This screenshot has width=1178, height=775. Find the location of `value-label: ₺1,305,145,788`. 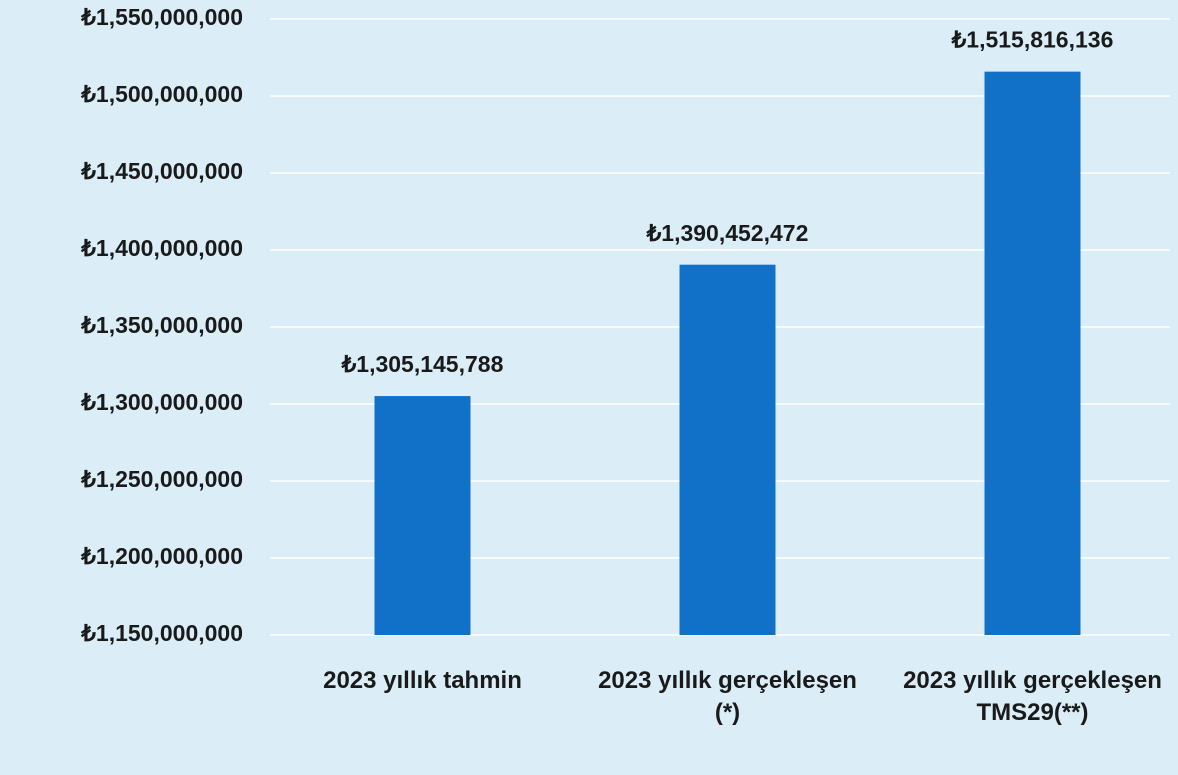

value-label: ₺1,305,145,788 is located at coordinates (422, 364).